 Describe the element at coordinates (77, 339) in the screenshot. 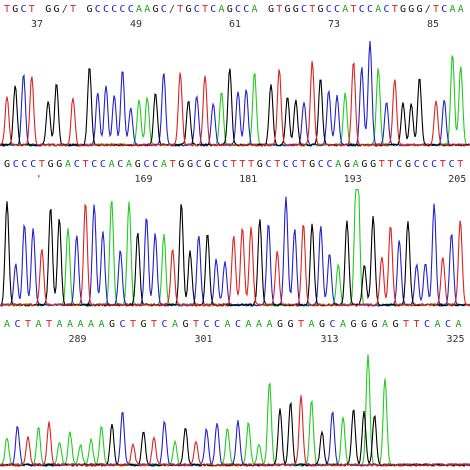

I see `position-tick-label: 289` at that location.